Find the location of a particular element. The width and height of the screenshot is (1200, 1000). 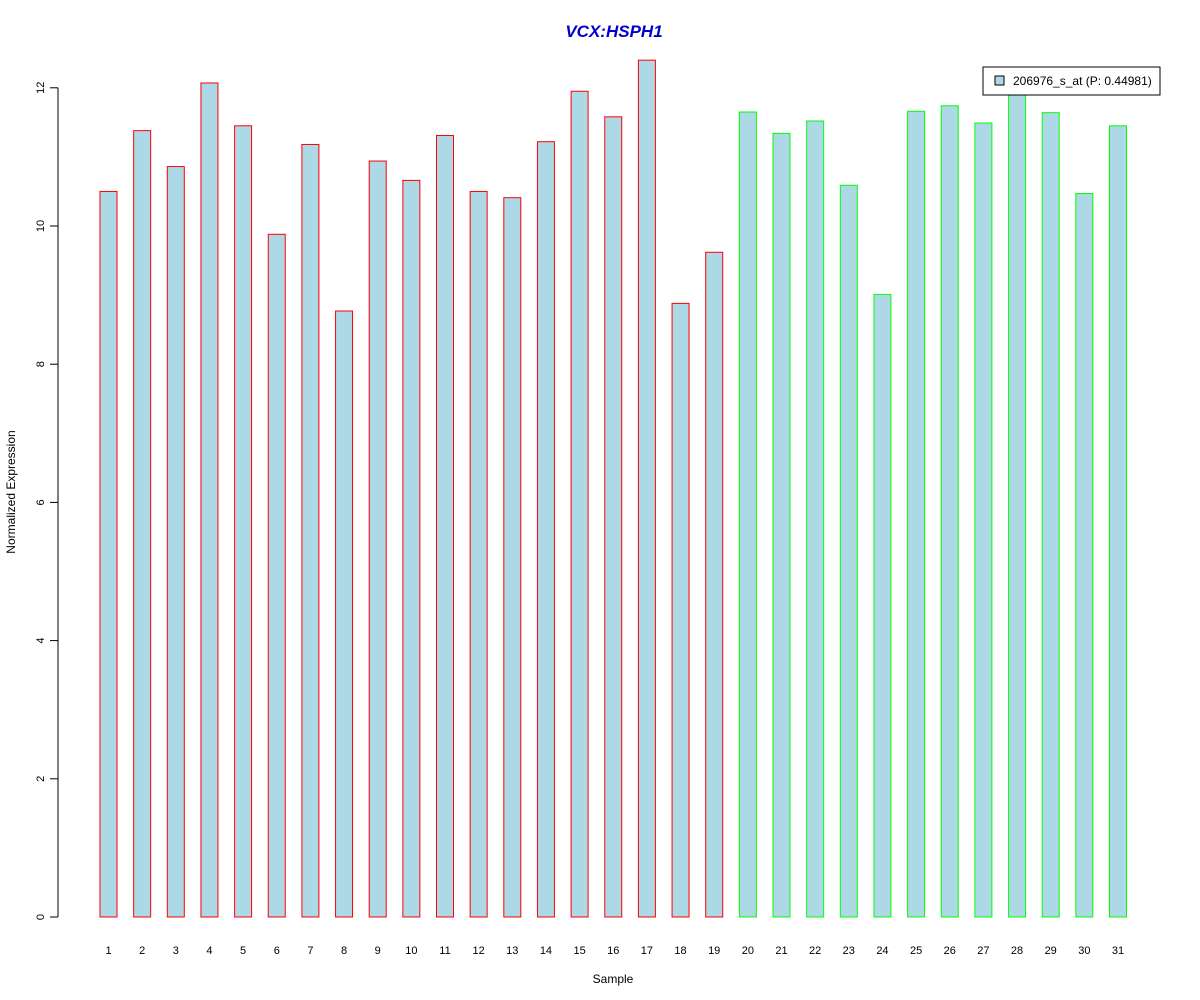

y-axis-label: Normalized Expression is located at coordinates (11, 491).